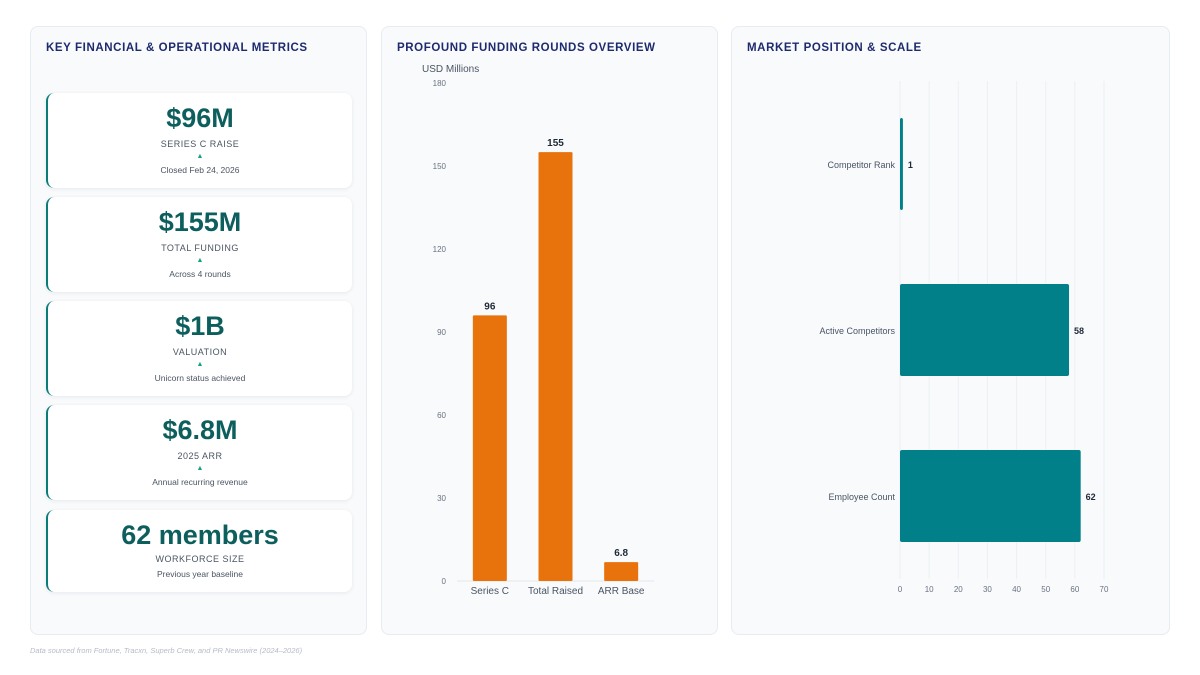 This screenshot has width=1200, height=675. I want to click on y-tick-label: 180, so click(440, 83).